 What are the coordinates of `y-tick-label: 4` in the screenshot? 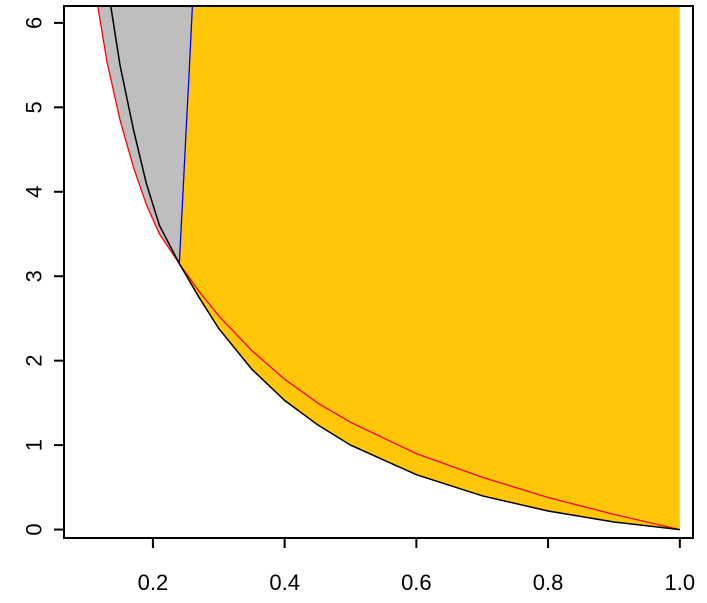 It's located at (34, 192).